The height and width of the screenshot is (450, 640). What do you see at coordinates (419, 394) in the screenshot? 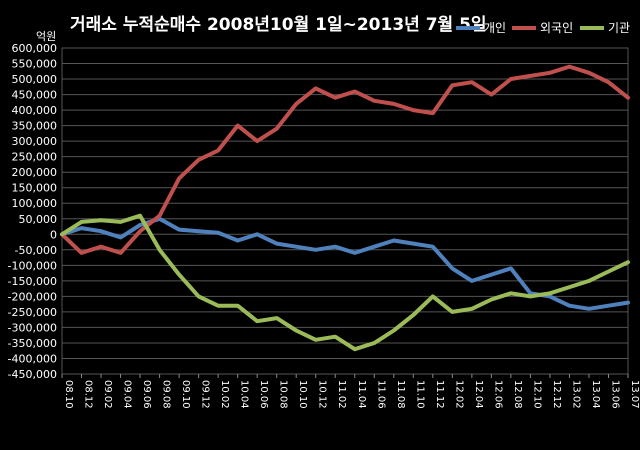
I see `x-tick-label: 11.10` at bounding box center [419, 394].